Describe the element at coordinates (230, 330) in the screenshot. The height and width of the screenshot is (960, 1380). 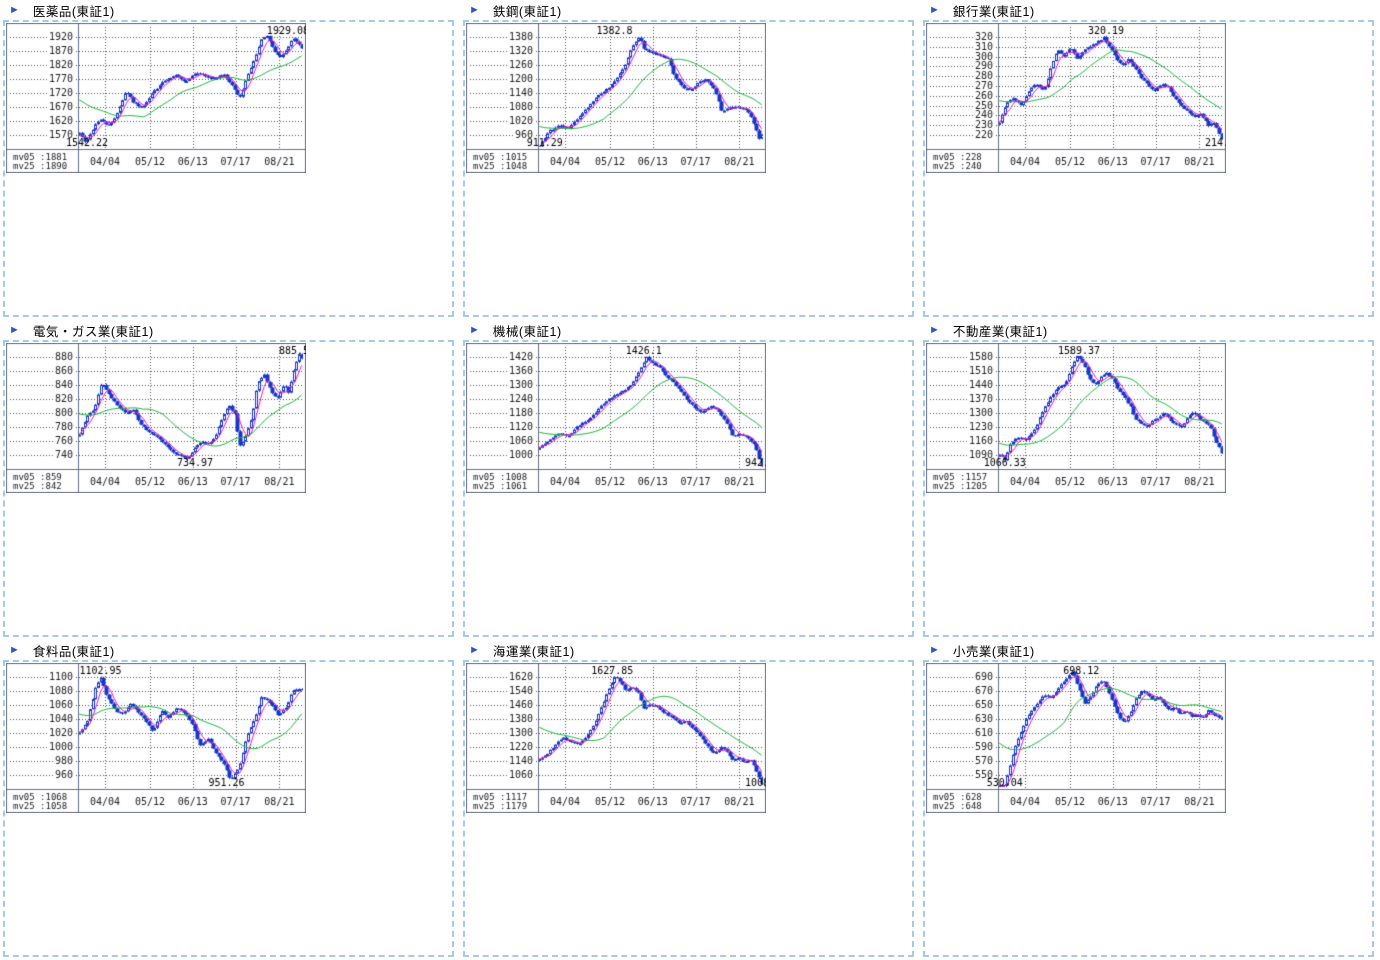
I see `panel-titlebar: ► 電気・ガス業(東証1)` at that location.